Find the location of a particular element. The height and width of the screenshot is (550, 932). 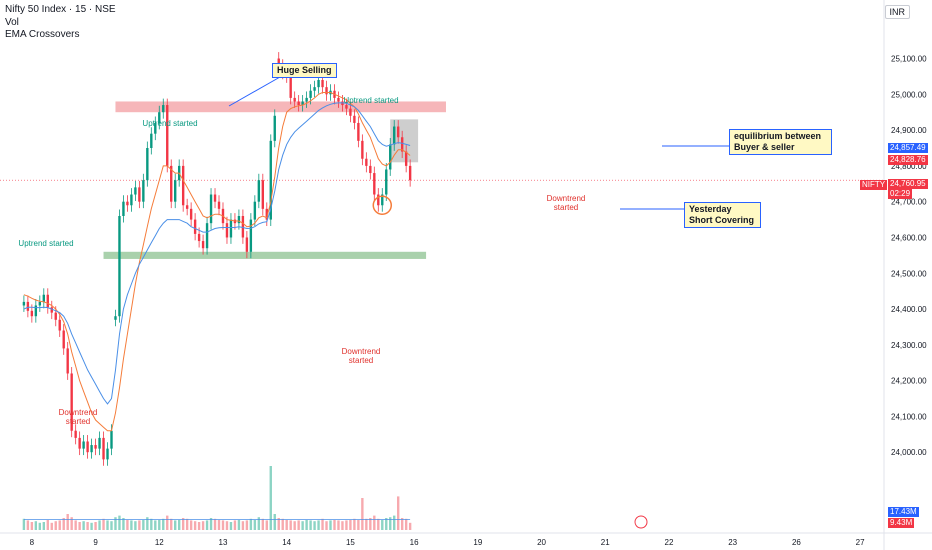

short-covering-callout: Yesterday Short Covering is located at coordinates (722, 215).